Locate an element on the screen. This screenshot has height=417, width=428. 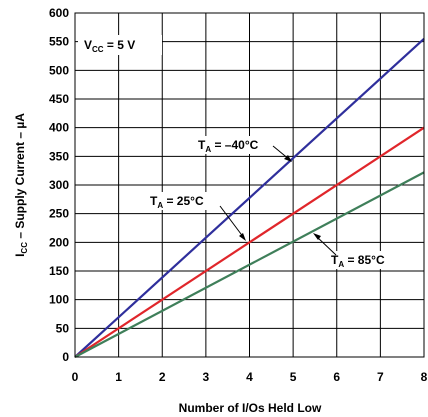
y-tick-labels: 0 50 100 150 200 250 300 350 400 450 500 550 600 is located at coordinates (59, 185).